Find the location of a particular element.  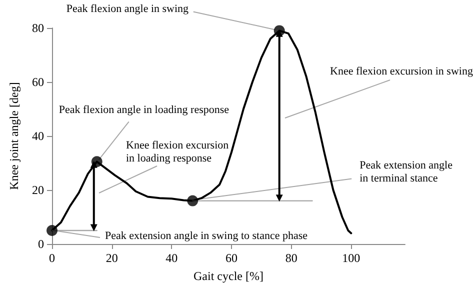

y-tick-label: 80 is located at coordinates (38, 28).